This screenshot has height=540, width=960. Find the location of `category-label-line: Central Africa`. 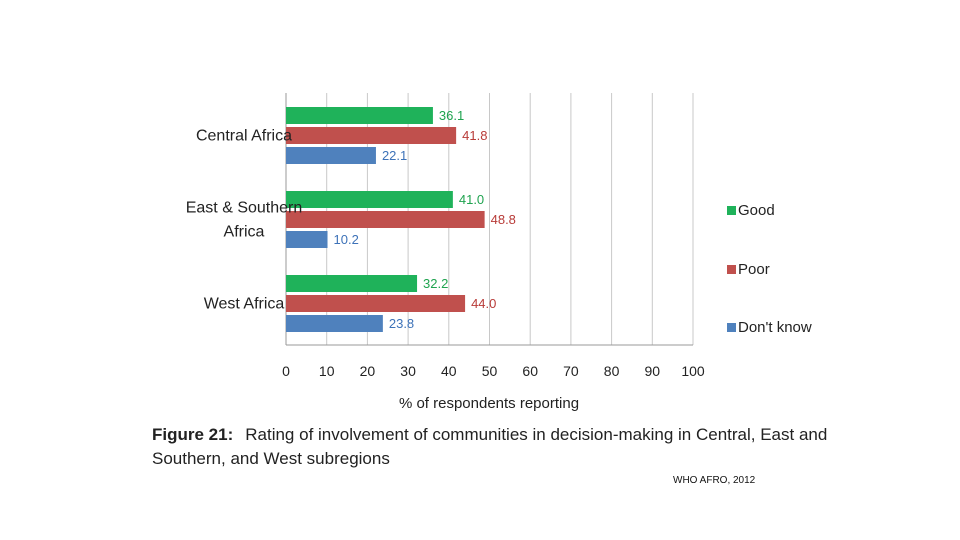

category-label-line: Central Africa is located at coordinates (244, 136).